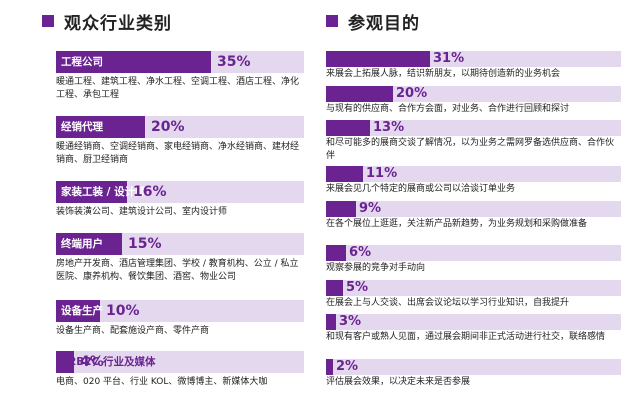  What do you see at coordinates (457, 224) in the screenshot?
I see `purpose-description: 在各个展位上逛逛，关注新产品新趋势，为业务规划和采购做准备` at bounding box center [457, 224].